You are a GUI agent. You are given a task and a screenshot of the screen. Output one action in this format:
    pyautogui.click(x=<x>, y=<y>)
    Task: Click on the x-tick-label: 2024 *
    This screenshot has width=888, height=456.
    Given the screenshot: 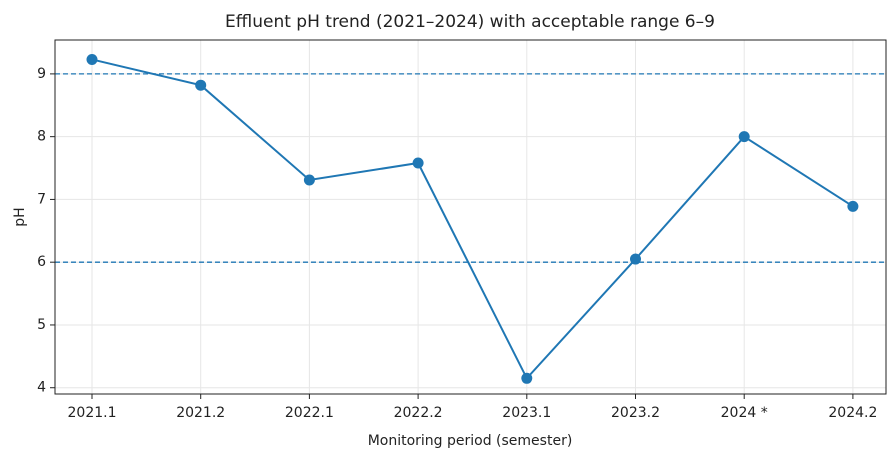 What is the action you would take?
    pyautogui.click(x=744, y=413)
    